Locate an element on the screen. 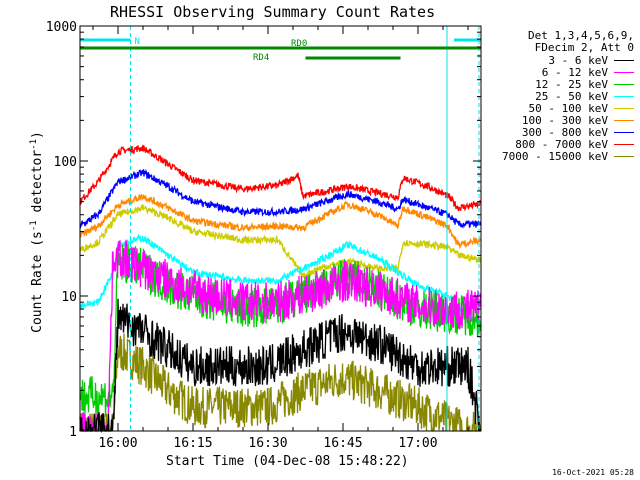 The height and width of the screenshot is (480, 640). legend-entry-4: 50 - 100 keV is located at coordinates (568, 109).